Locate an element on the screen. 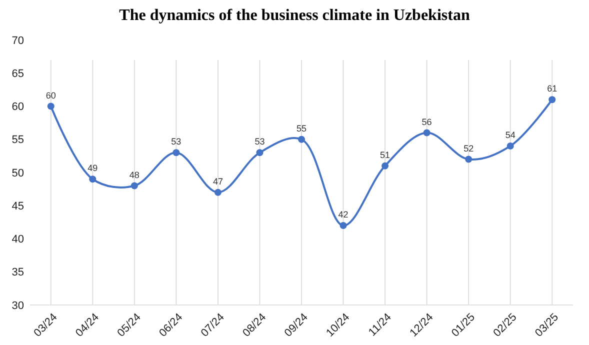 The height and width of the screenshot is (345, 589). y-tick-label: 70 is located at coordinates (18, 40).